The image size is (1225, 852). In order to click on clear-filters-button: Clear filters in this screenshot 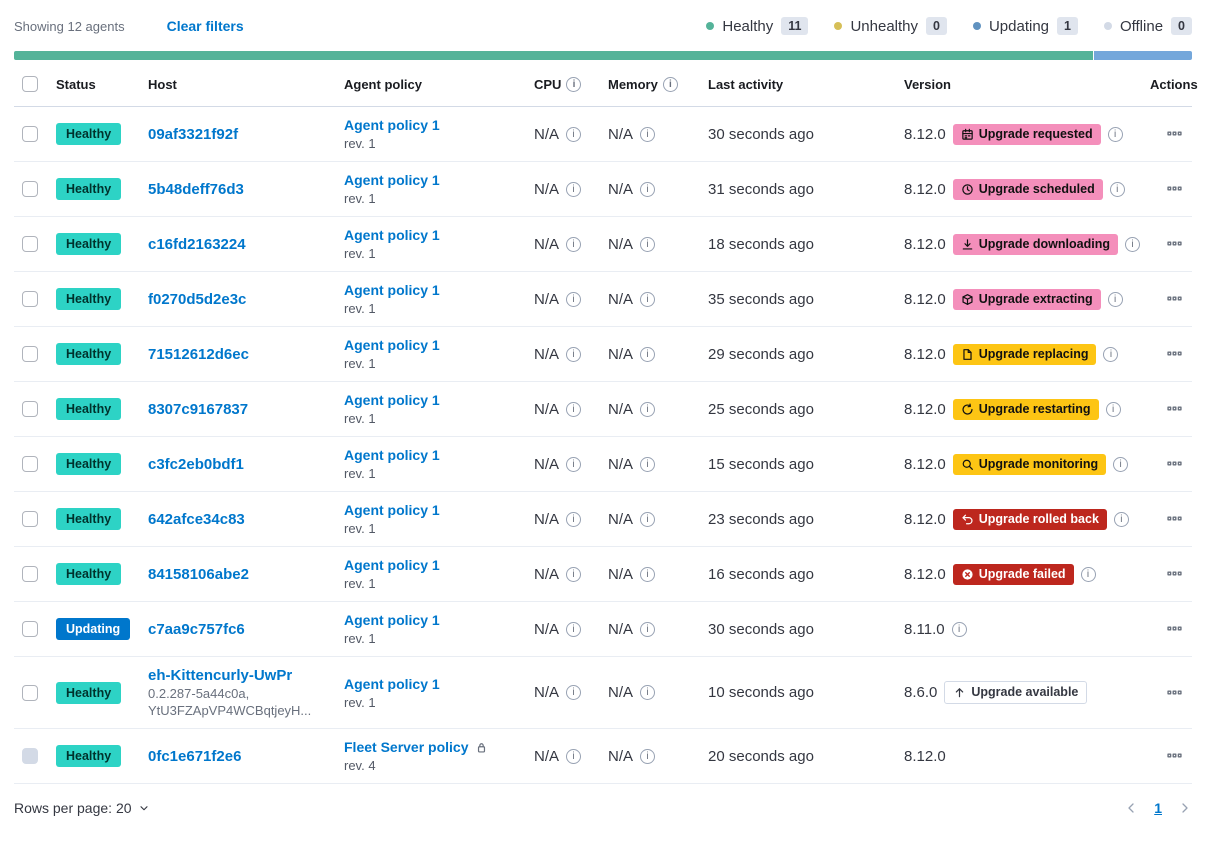, I will do `click(205, 26)`.